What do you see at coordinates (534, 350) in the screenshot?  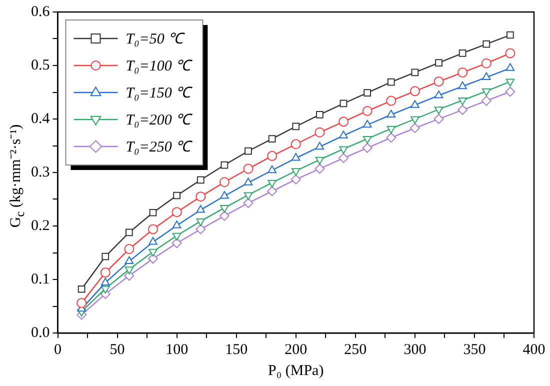 I see `x-tick-label: 400` at bounding box center [534, 350].